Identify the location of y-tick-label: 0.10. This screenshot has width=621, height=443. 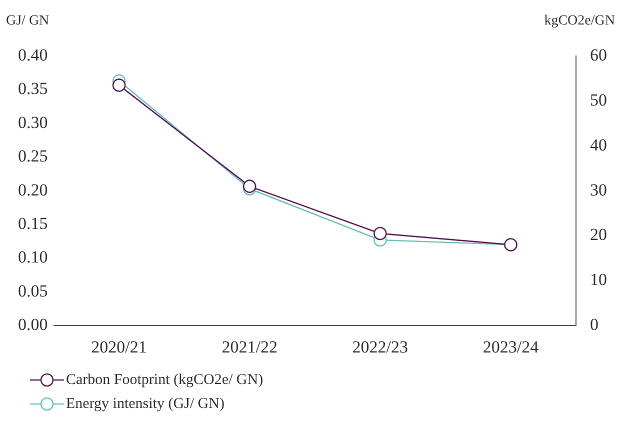
(33, 257).